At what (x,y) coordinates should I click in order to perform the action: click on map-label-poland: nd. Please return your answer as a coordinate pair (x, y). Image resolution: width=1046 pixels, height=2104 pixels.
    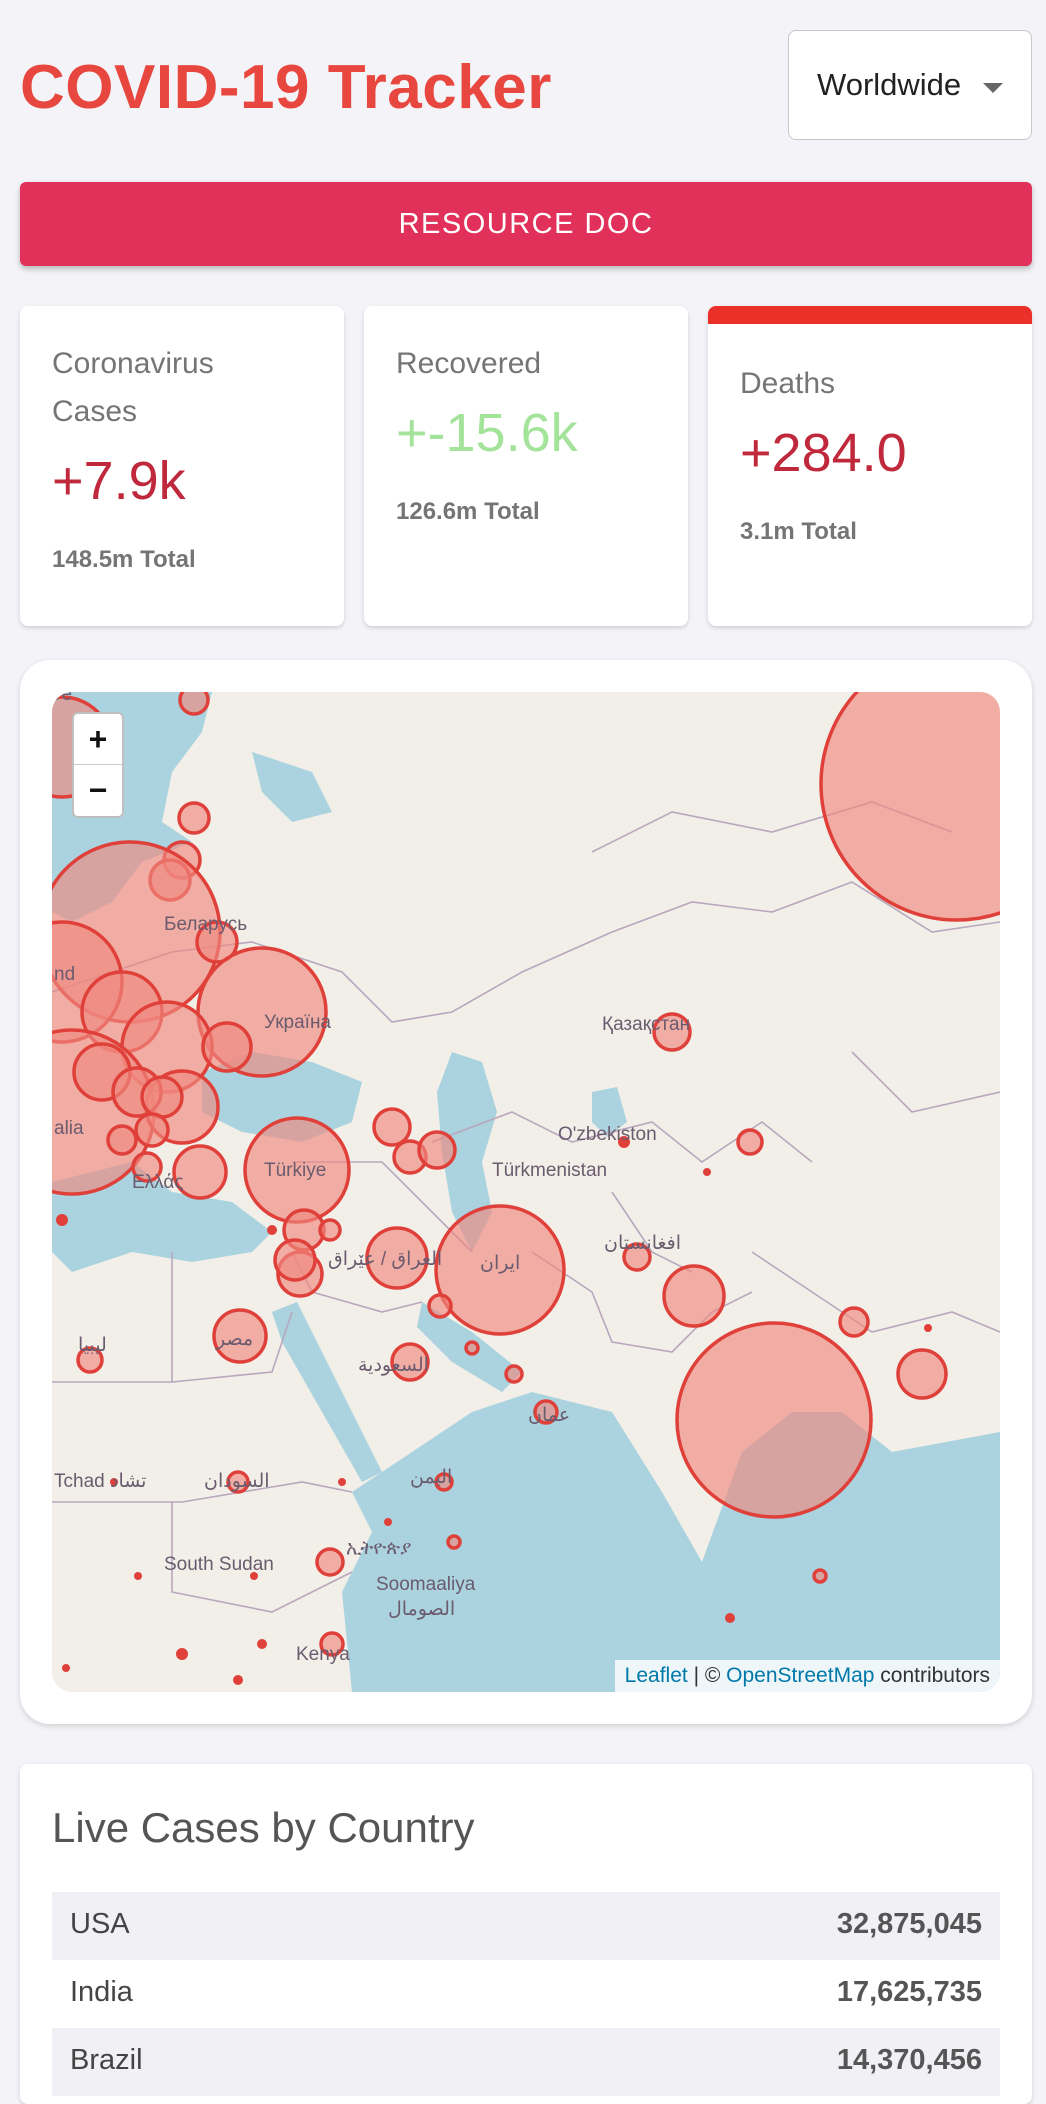
    Looking at the image, I should click on (65, 974).